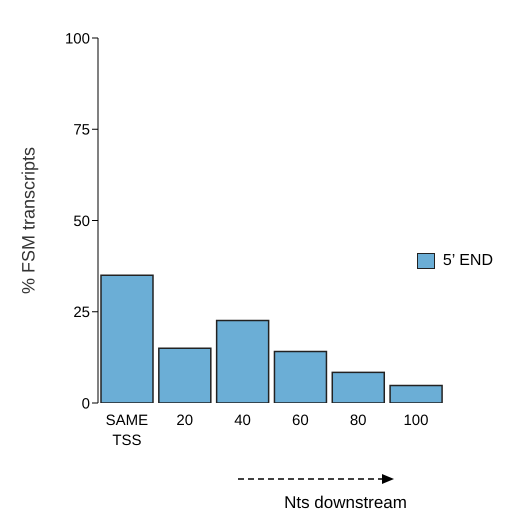 This screenshot has width=529, height=518. I want to click on x-tick-label: SAME TSS, so click(127, 430).